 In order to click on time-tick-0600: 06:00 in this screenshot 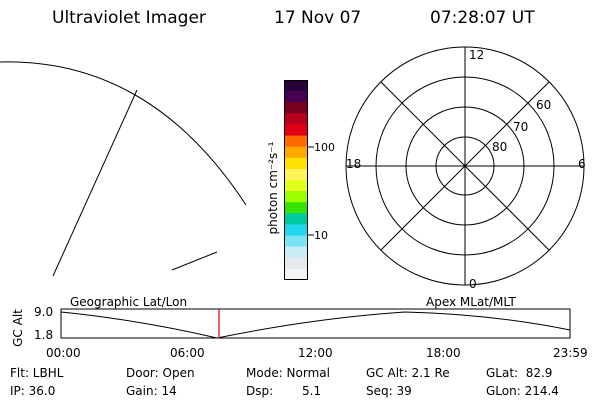, I will do `click(187, 353)`.